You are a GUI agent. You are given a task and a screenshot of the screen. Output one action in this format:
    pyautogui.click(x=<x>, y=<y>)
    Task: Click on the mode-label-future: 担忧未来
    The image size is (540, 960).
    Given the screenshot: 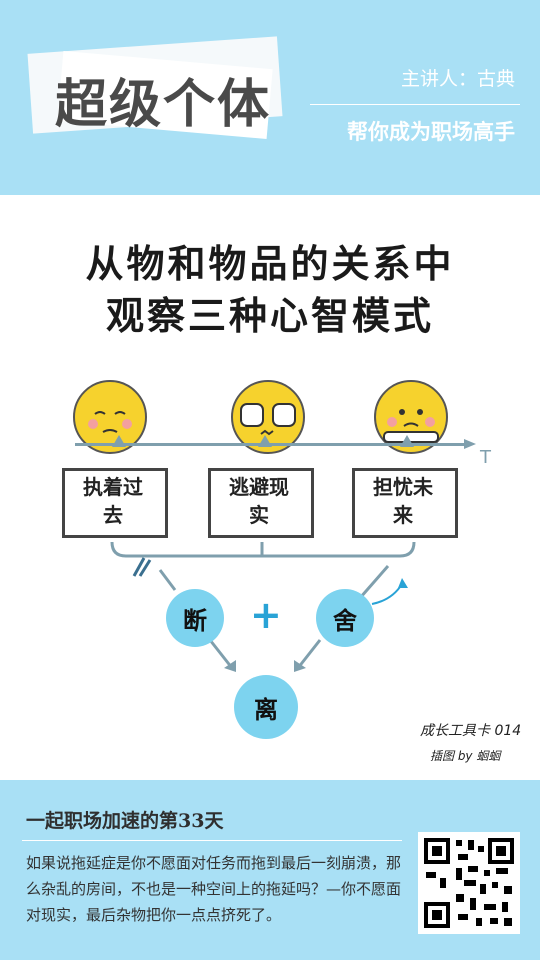 What is the action you would take?
    pyautogui.click(x=403, y=501)
    